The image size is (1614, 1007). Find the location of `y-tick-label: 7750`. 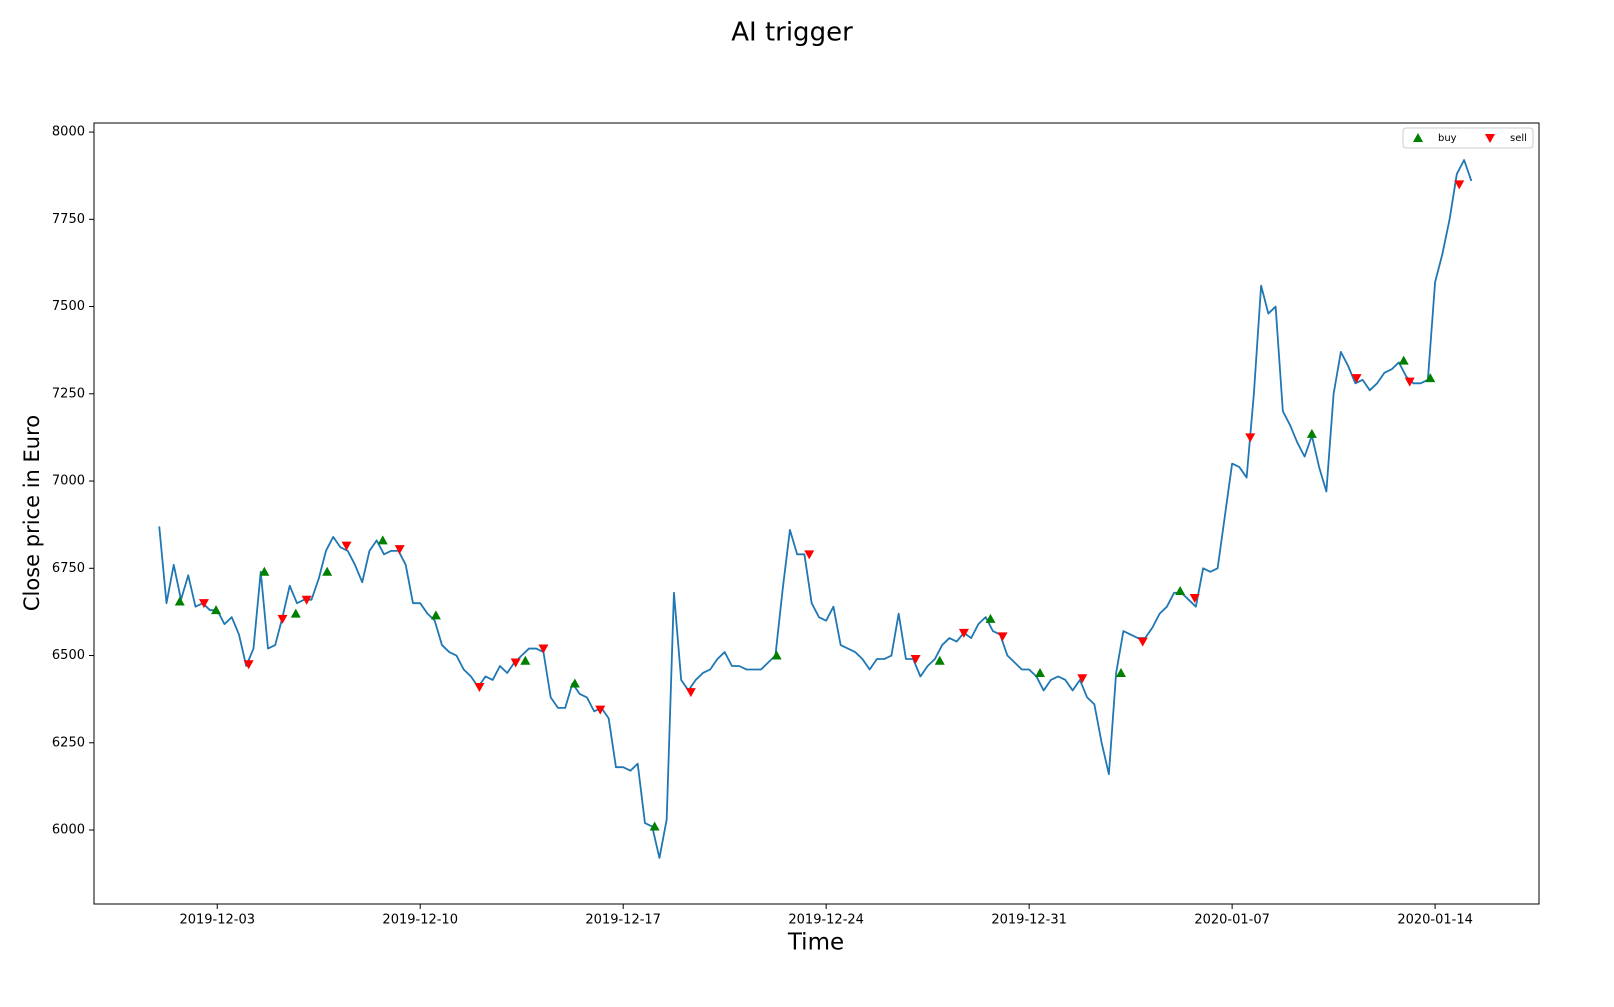

y-tick-label: 7750 is located at coordinates (68, 219).